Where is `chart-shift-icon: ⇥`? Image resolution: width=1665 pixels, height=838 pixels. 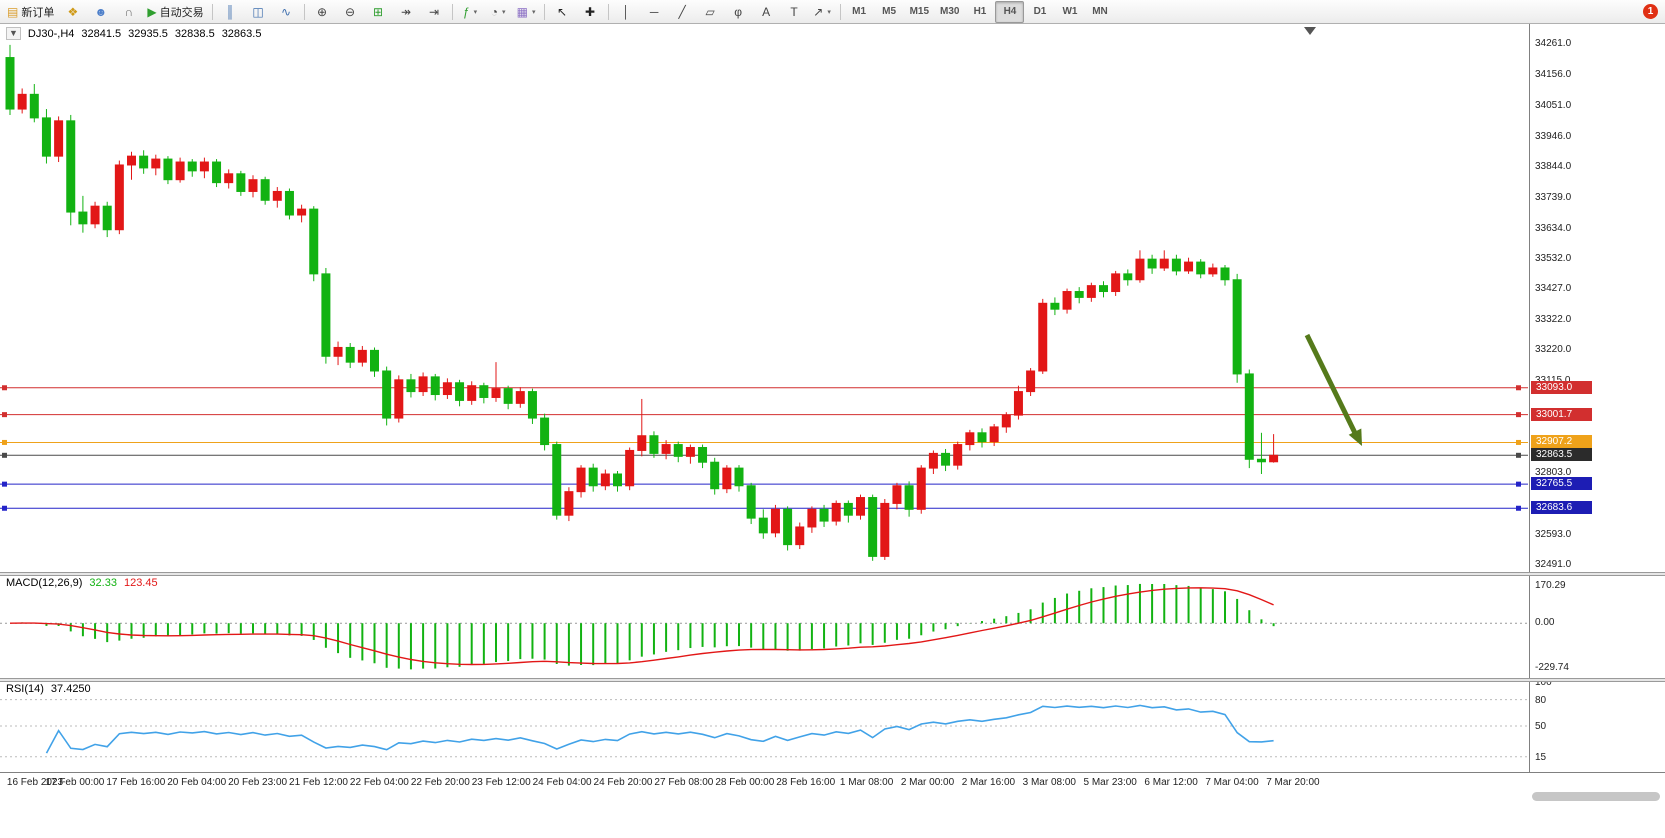 chart-shift-icon: ⇥ is located at coordinates (434, 11).